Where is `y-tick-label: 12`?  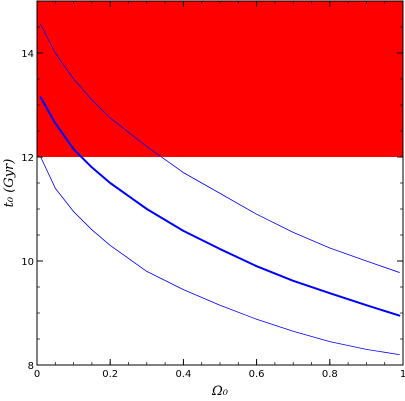 y-tick-label: 12 is located at coordinates (27, 158).